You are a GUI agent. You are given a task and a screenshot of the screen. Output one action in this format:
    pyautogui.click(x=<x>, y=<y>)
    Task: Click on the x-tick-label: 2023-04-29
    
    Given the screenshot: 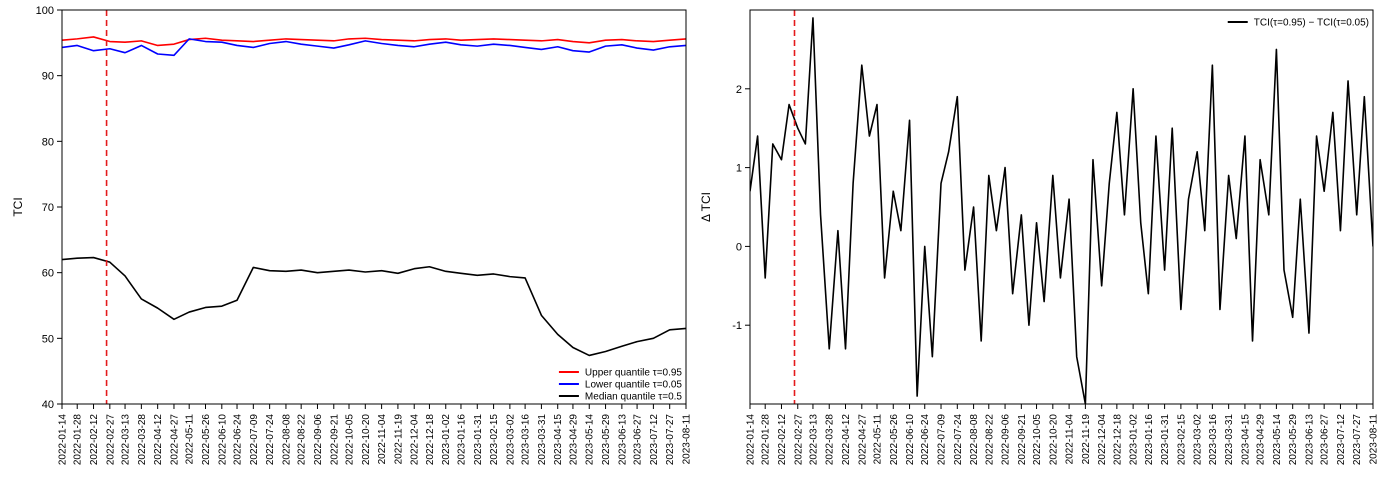 What is the action you would take?
    pyautogui.click(x=1261, y=440)
    